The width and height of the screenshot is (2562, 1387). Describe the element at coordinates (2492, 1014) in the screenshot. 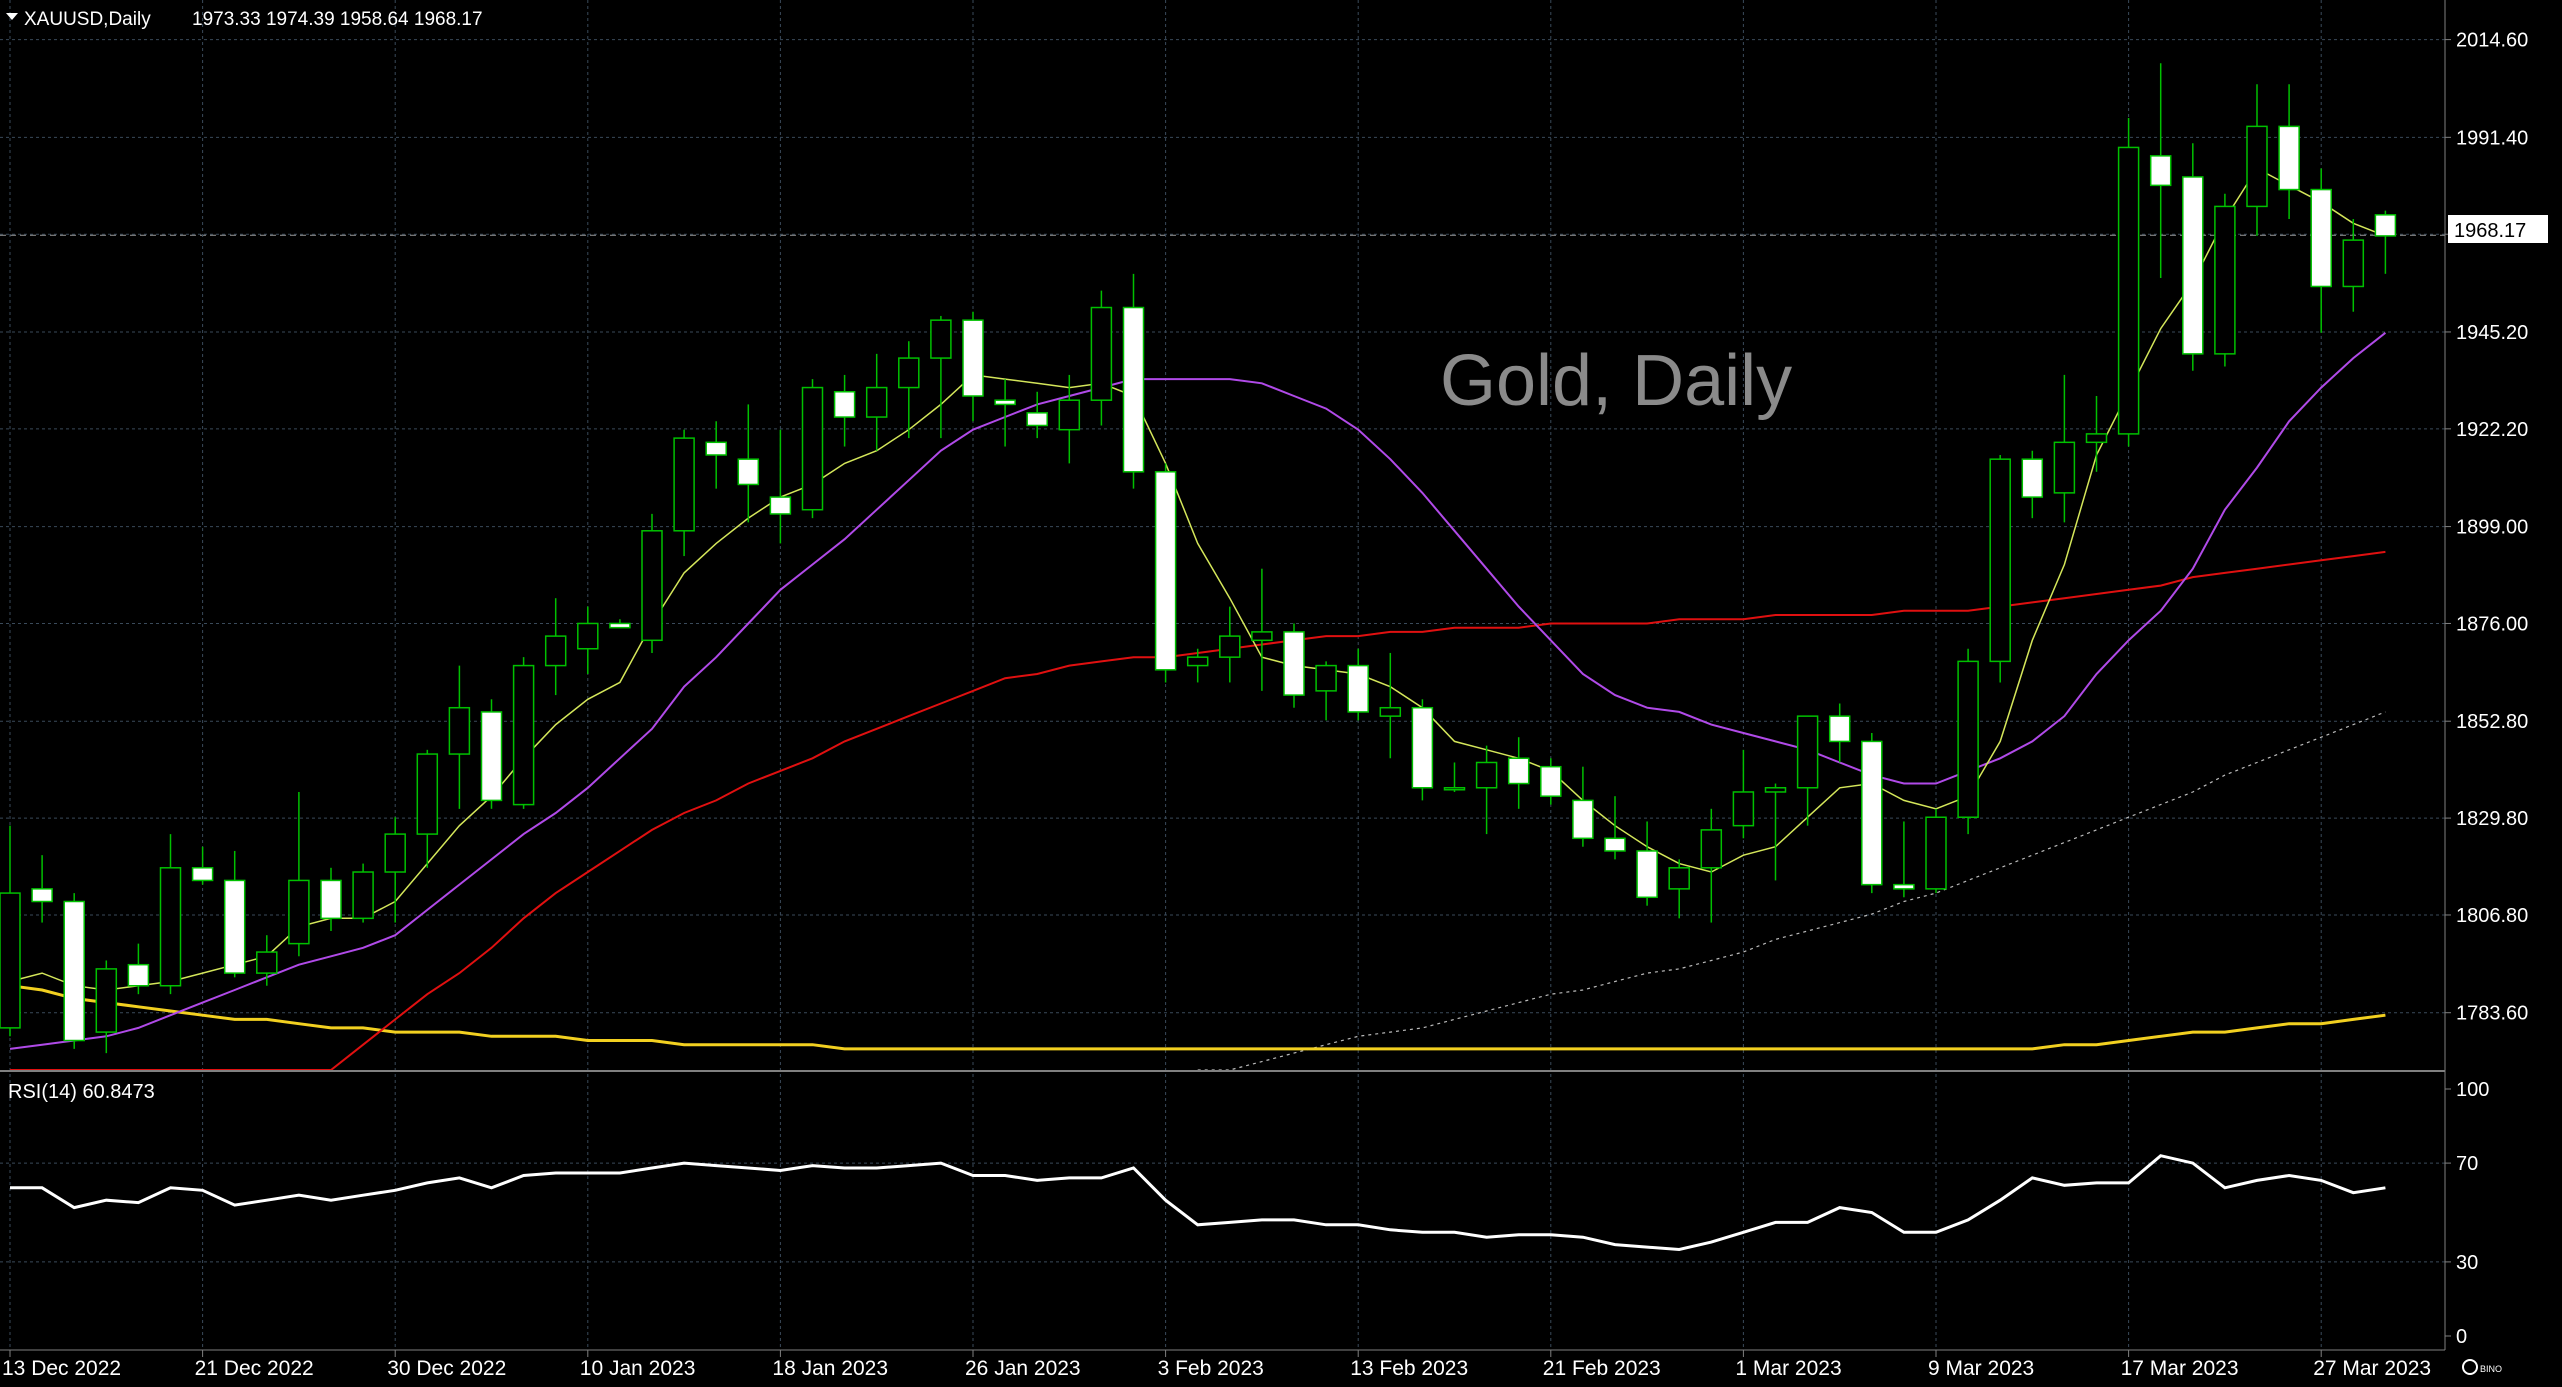

I see `y-tick-label: 1783.60` at that location.